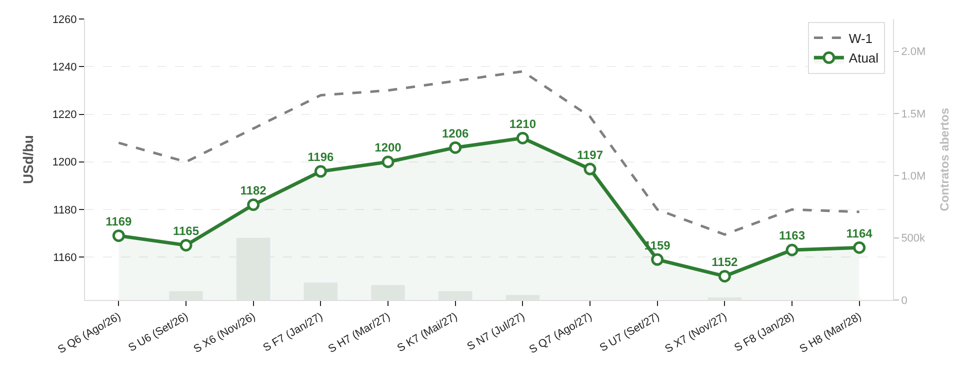 The height and width of the screenshot is (386, 969). I want to click on legend-label: Atual, so click(863, 58).